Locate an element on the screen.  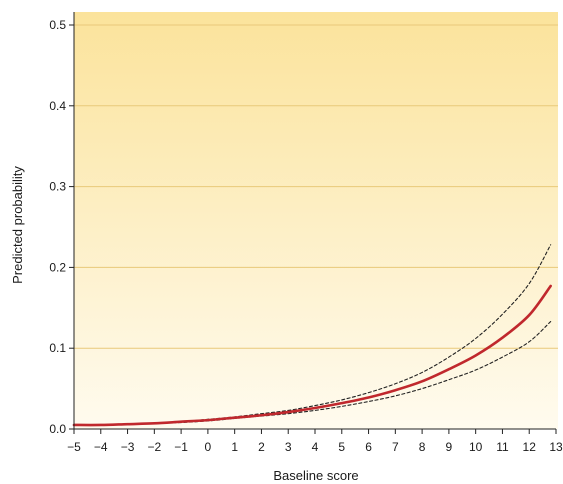
x-tick-label-6: 1 is located at coordinates (234, 447).